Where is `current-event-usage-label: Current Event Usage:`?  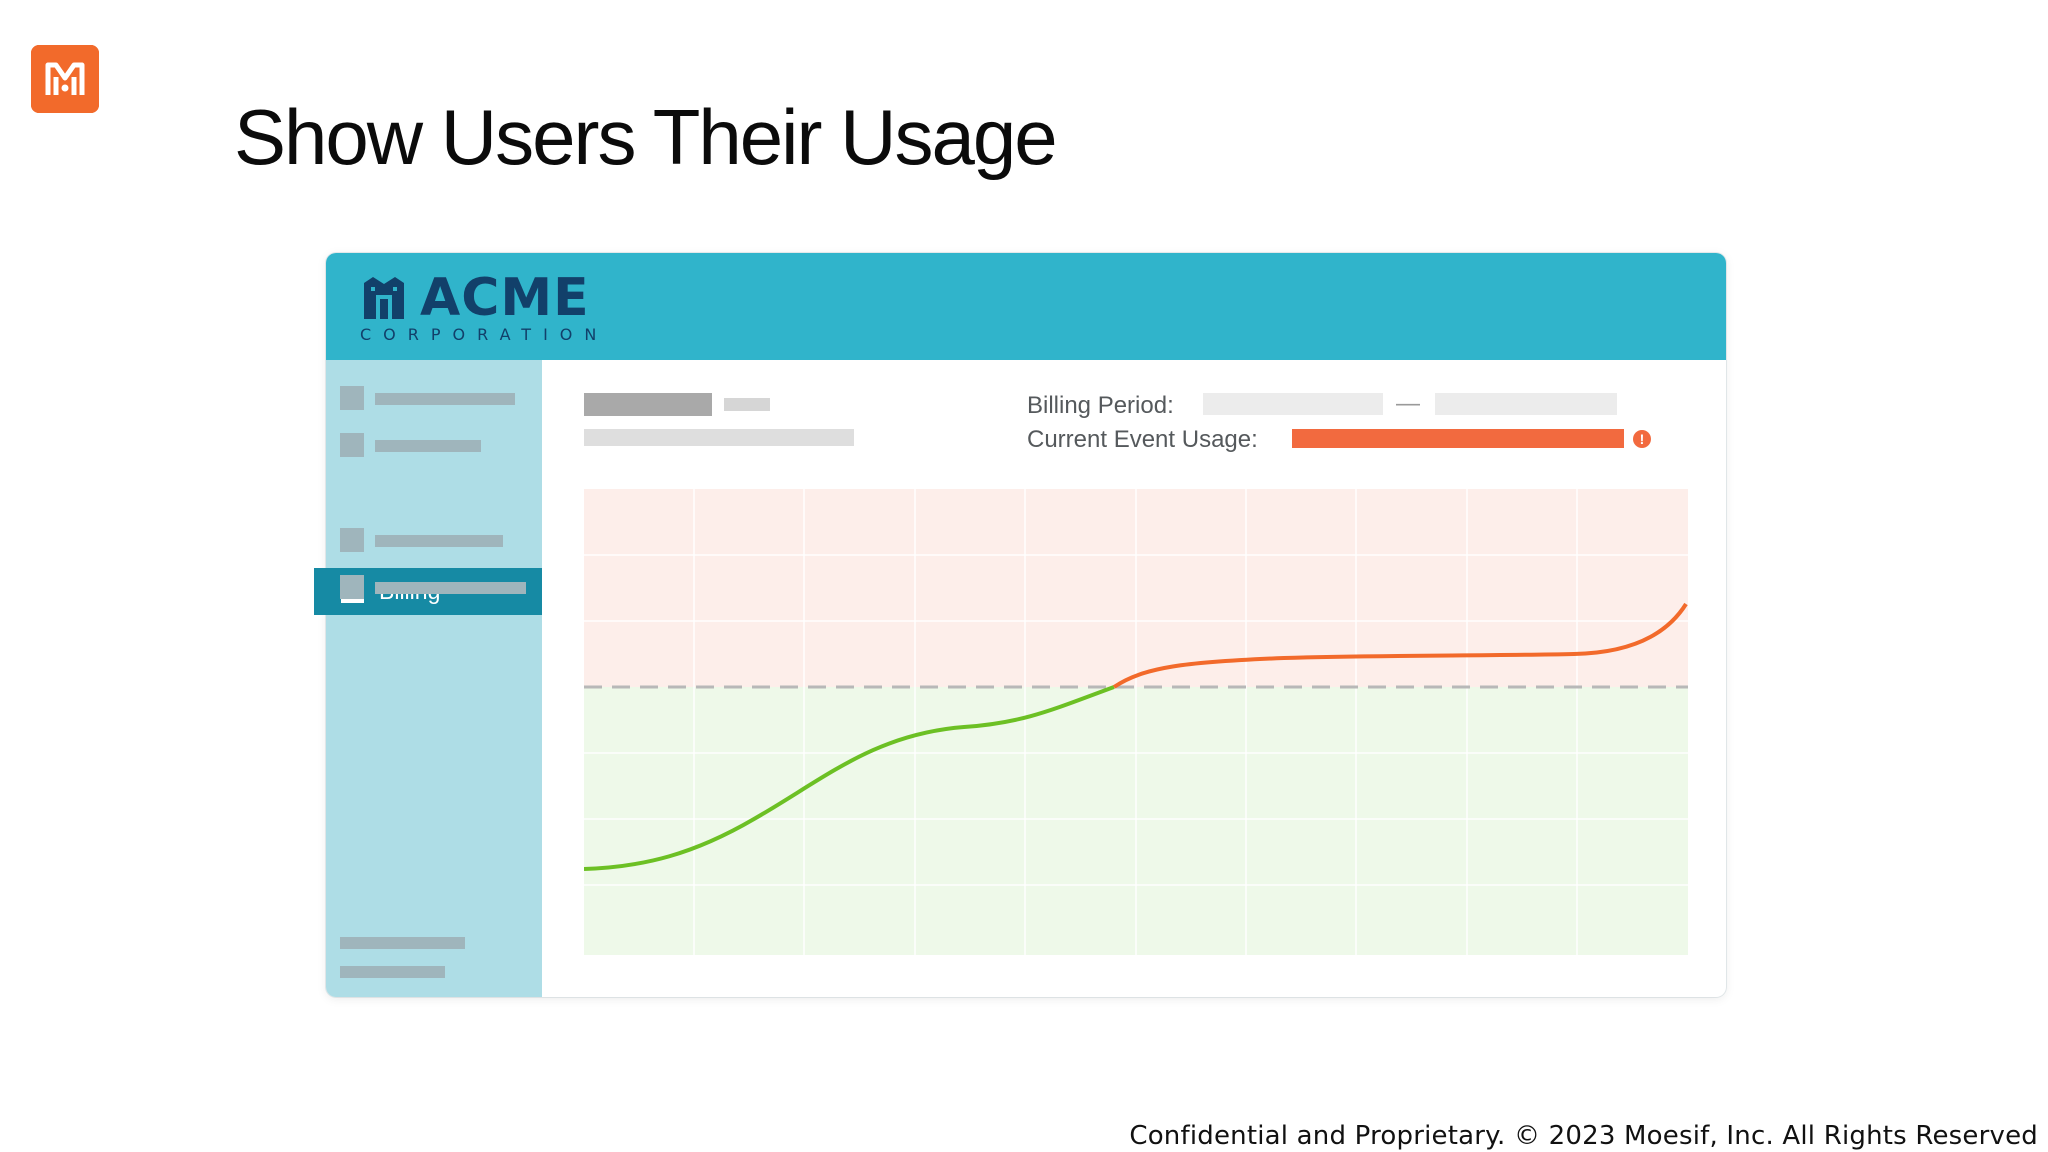
current-event-usage-label: Current Event Usage: is located at coordinates (1142, 439).